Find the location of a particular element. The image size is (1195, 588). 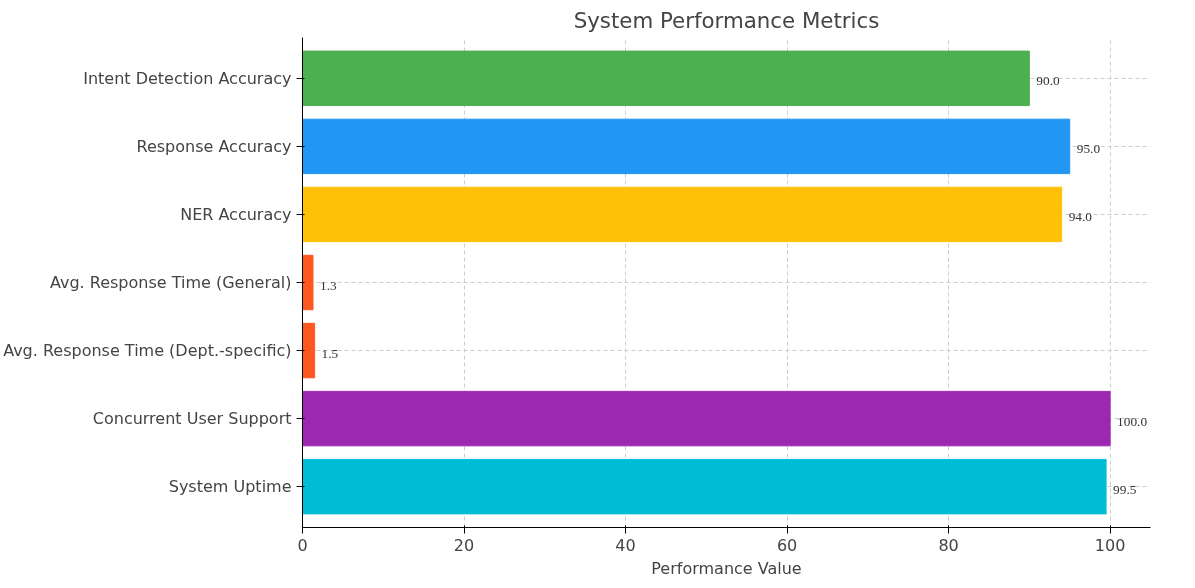

data-label: 90.0 is located at coordinates (1048, 81).